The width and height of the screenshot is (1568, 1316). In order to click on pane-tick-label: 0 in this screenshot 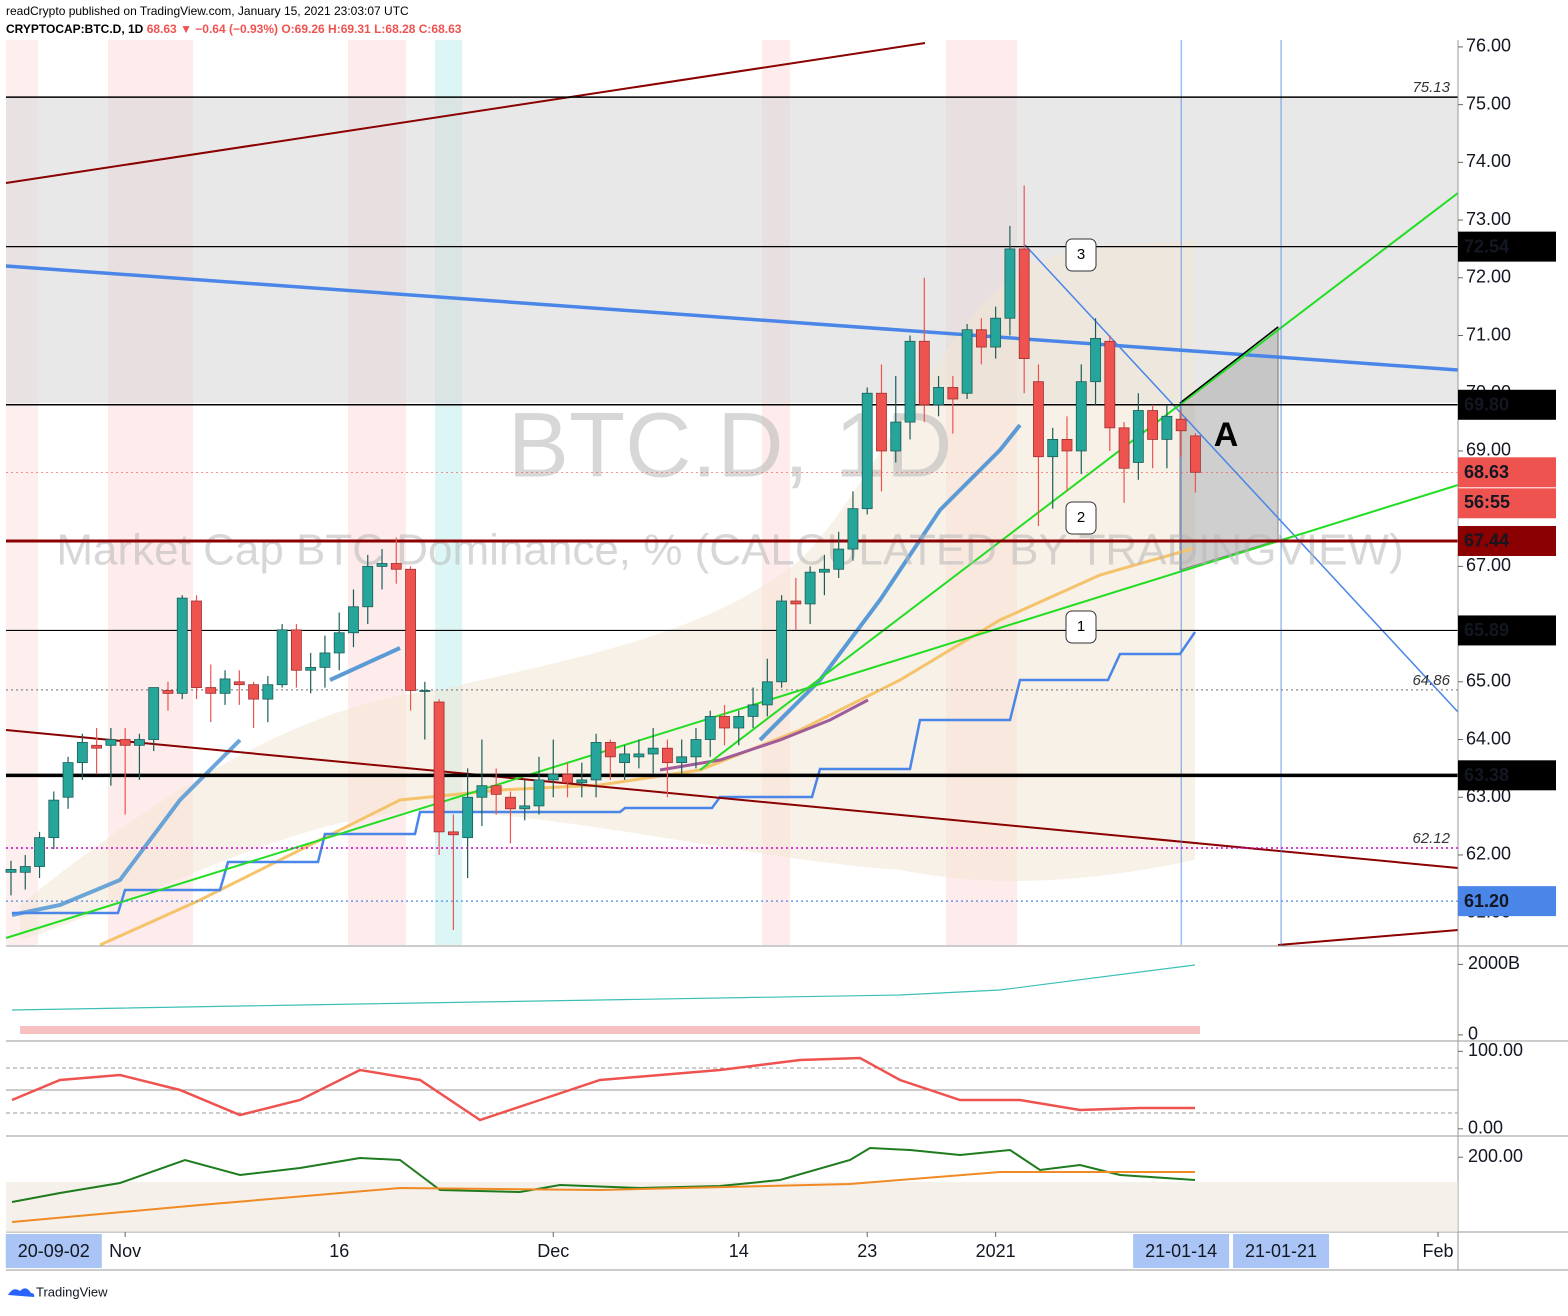, I will do `click(1473, 1034)`.